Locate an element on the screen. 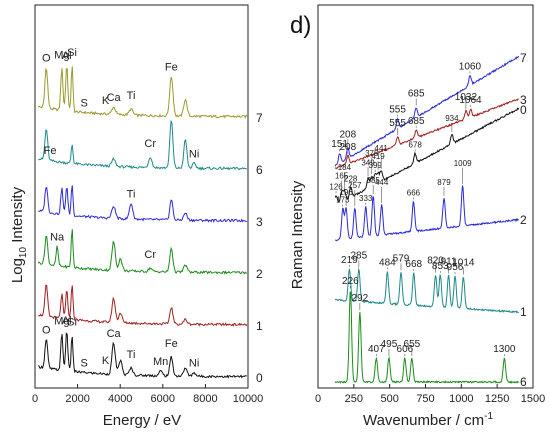  raman-peak-label: 879 is located at coordinates (444, 182).